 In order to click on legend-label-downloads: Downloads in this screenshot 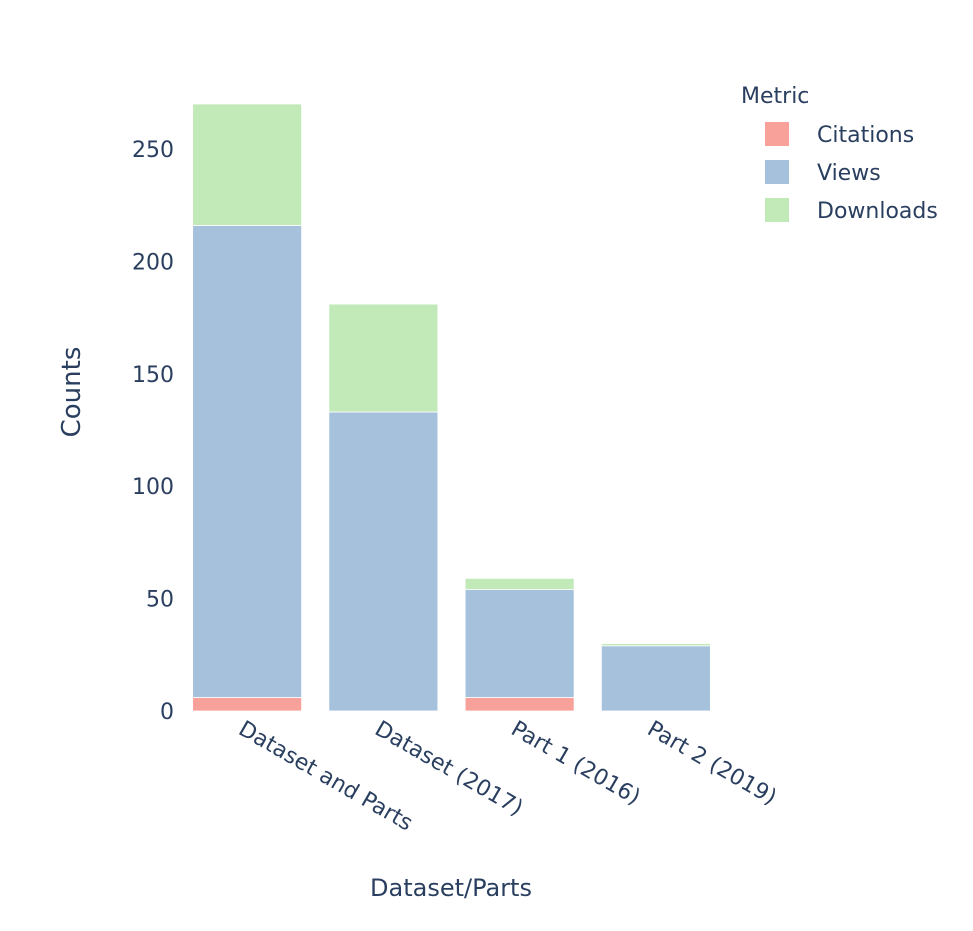, I will do `click(877, 211)`.